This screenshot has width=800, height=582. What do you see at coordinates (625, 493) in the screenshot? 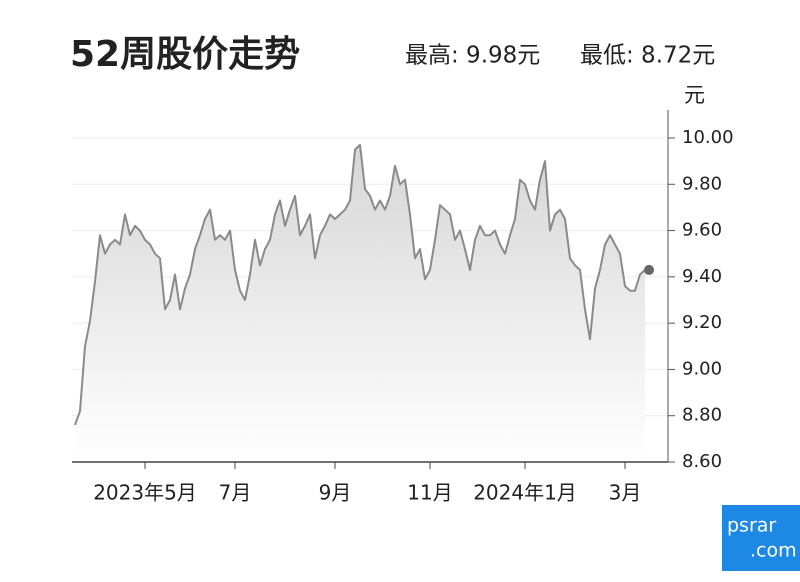
I see `x-tick-label: 3月` at bounding box center [625, 493].